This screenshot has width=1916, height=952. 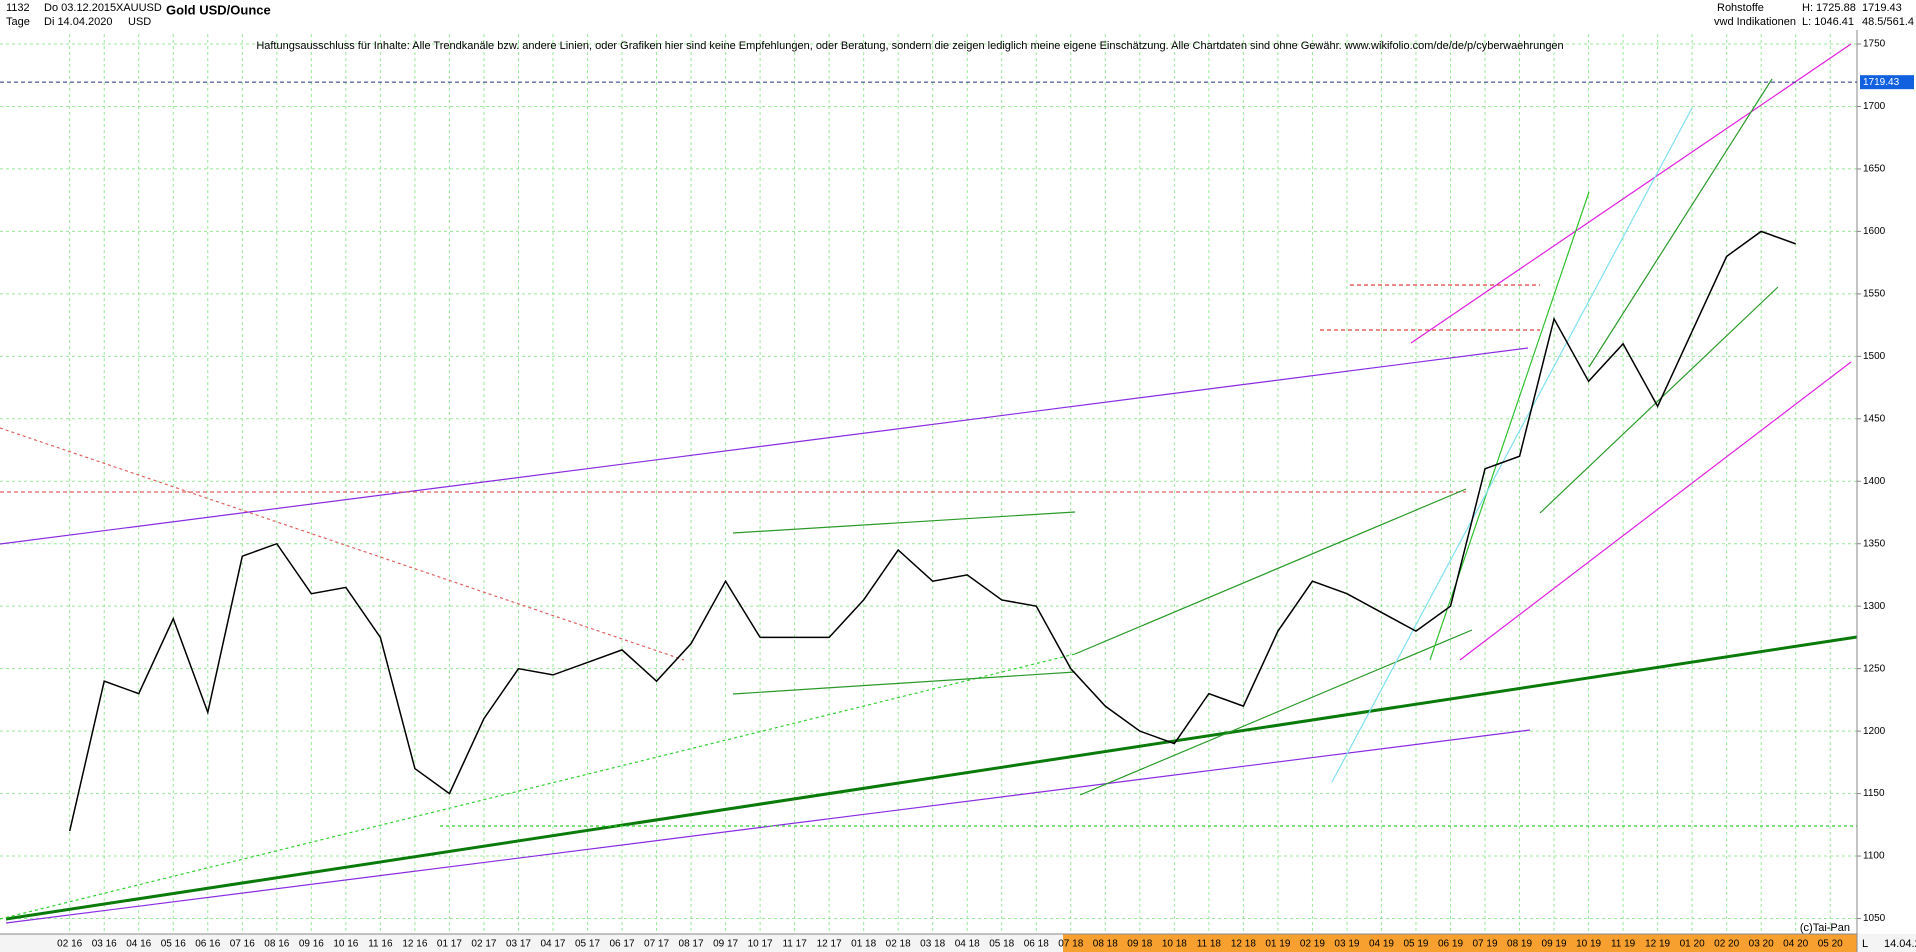 I want to click on x-tick-label: 08 16, so click(x=276, y=944).